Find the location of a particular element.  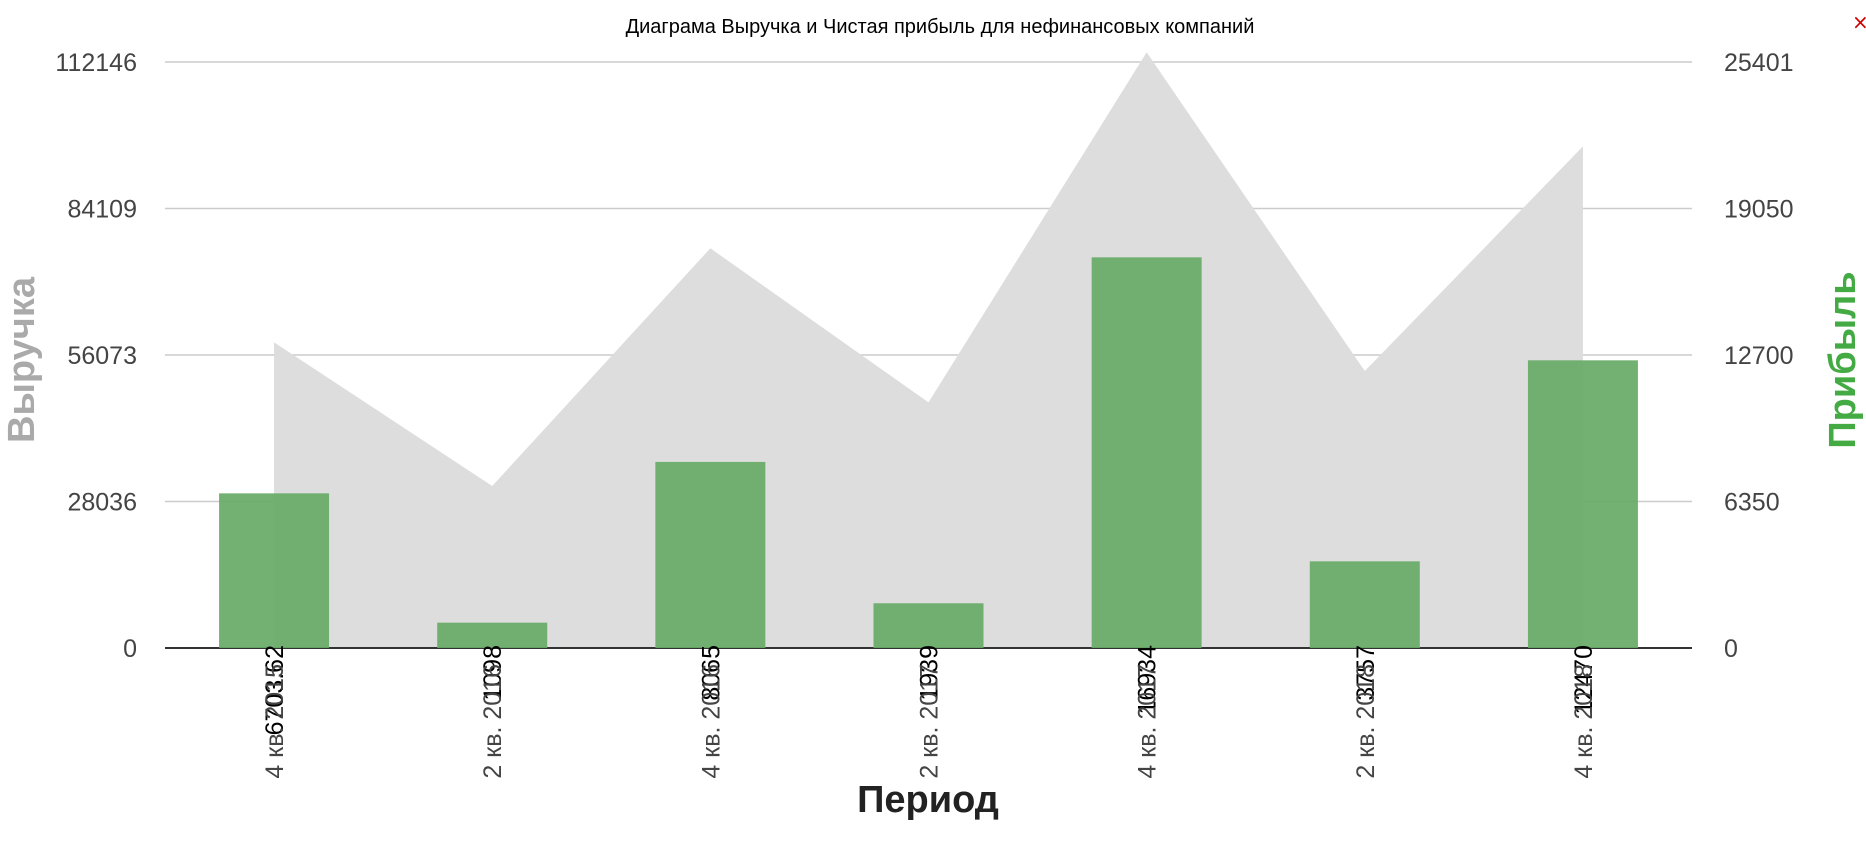

left-tick-label: 84109 is located at coordinates (102, 210).